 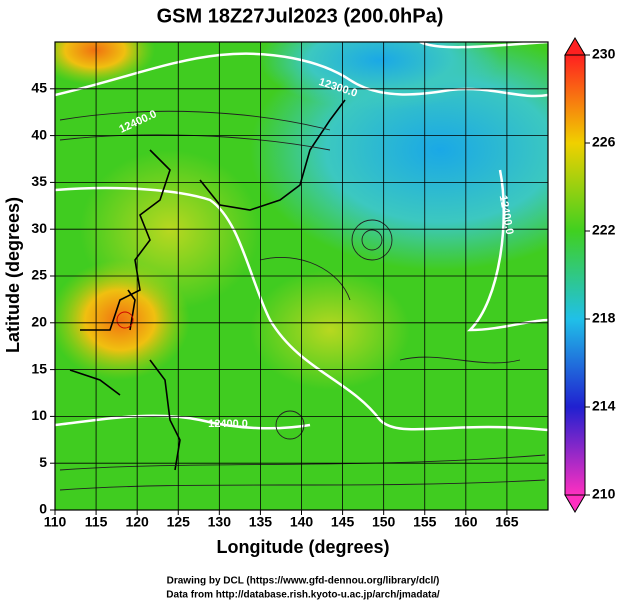 I want to click on colorbar-bottom, so click(x=575, y=503).